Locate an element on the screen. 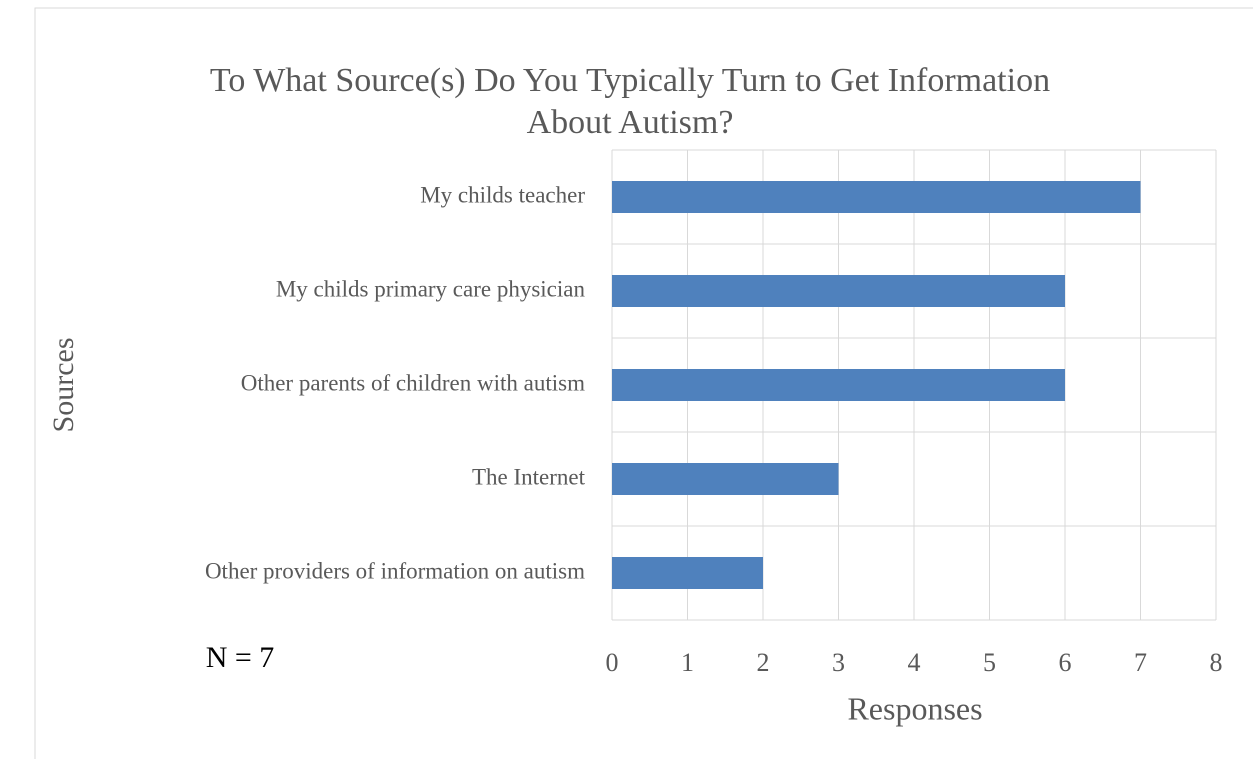 This screenshot has height=759, width=1253. x-axis-label: Responses is located at coordinates (914, 708).